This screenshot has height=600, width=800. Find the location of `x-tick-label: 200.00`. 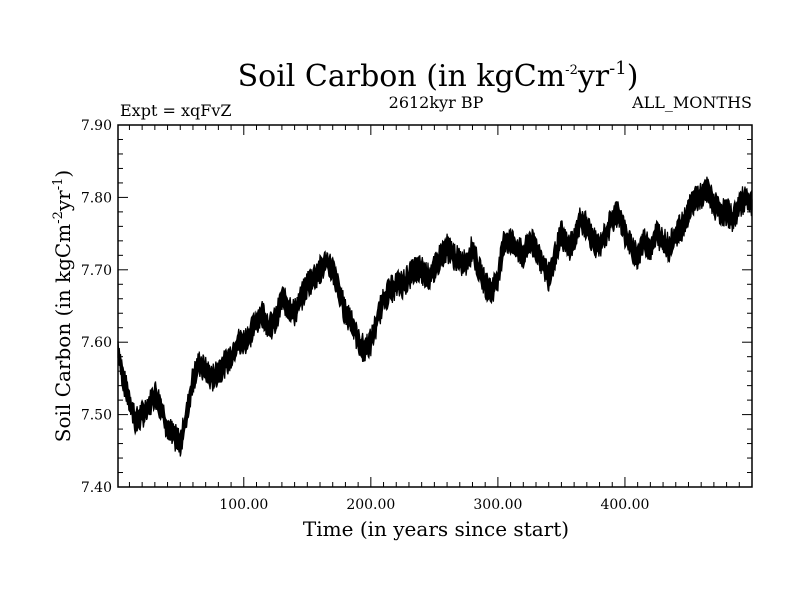

x-tick-label: 200.00 is located at coordinates (370, 505).